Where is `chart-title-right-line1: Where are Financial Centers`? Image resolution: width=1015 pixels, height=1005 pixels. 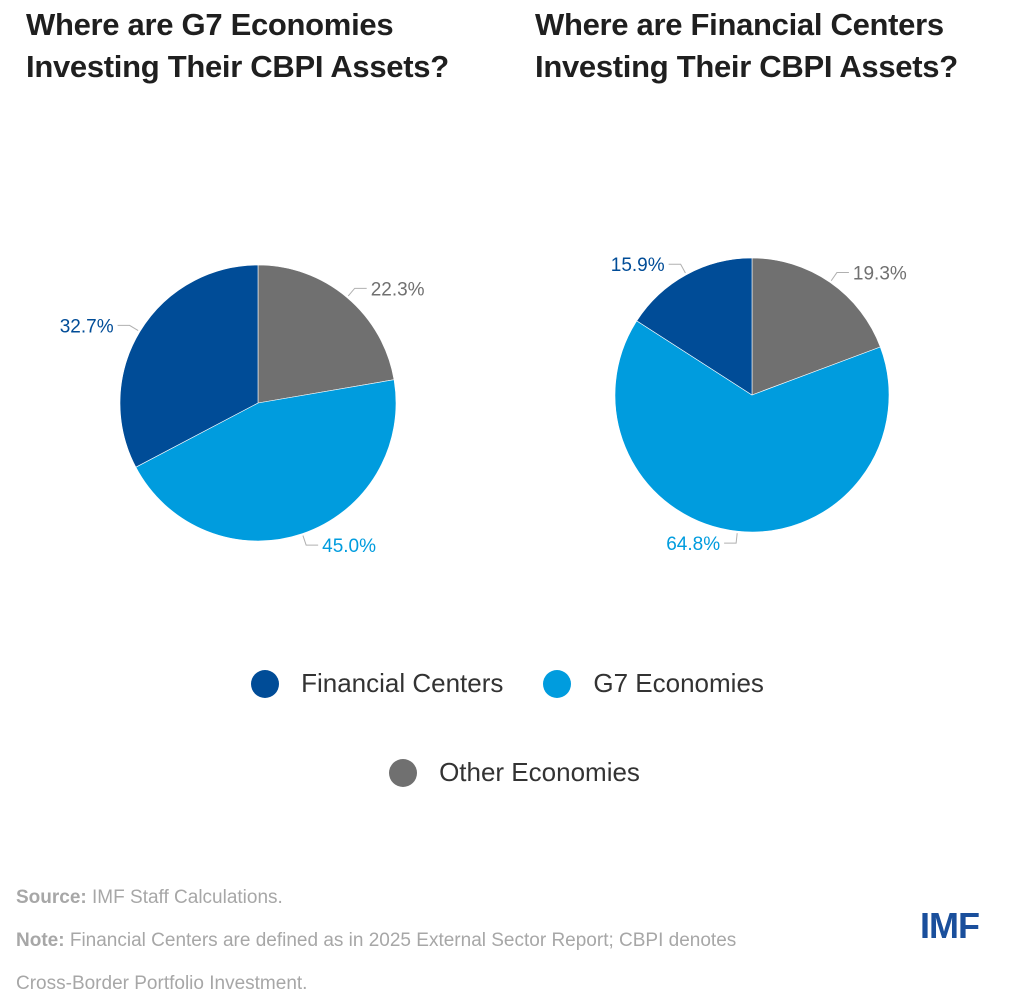
chart-title-right-line1: Where are Financial Centers is located at coordinates (739, 24).